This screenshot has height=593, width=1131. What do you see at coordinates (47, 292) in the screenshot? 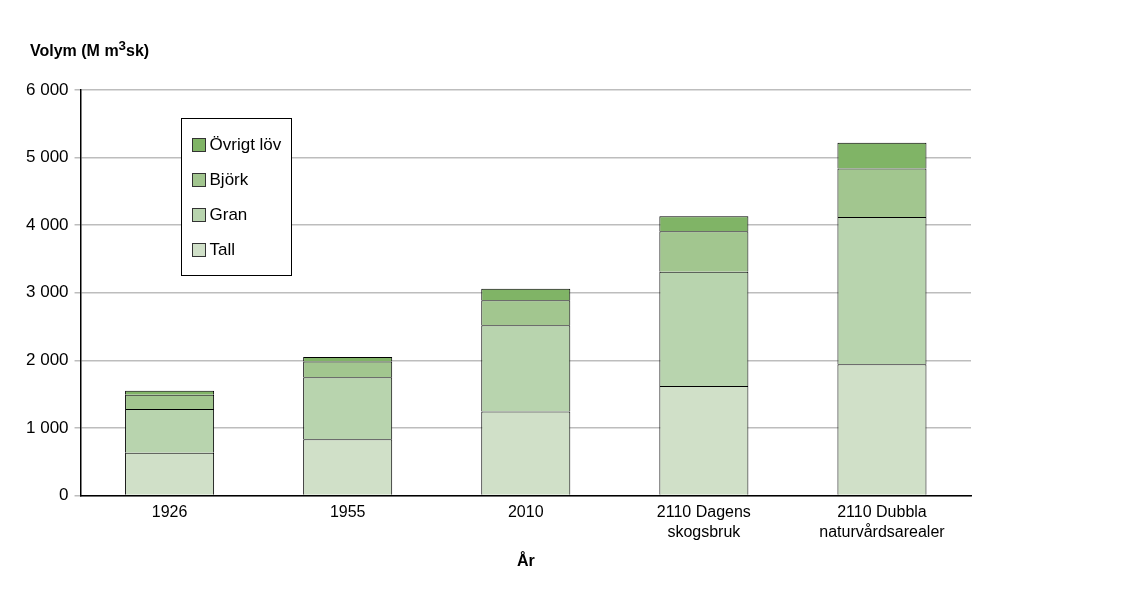
I see `y-tick-label: 3 000` at bounding box center [47, 292].